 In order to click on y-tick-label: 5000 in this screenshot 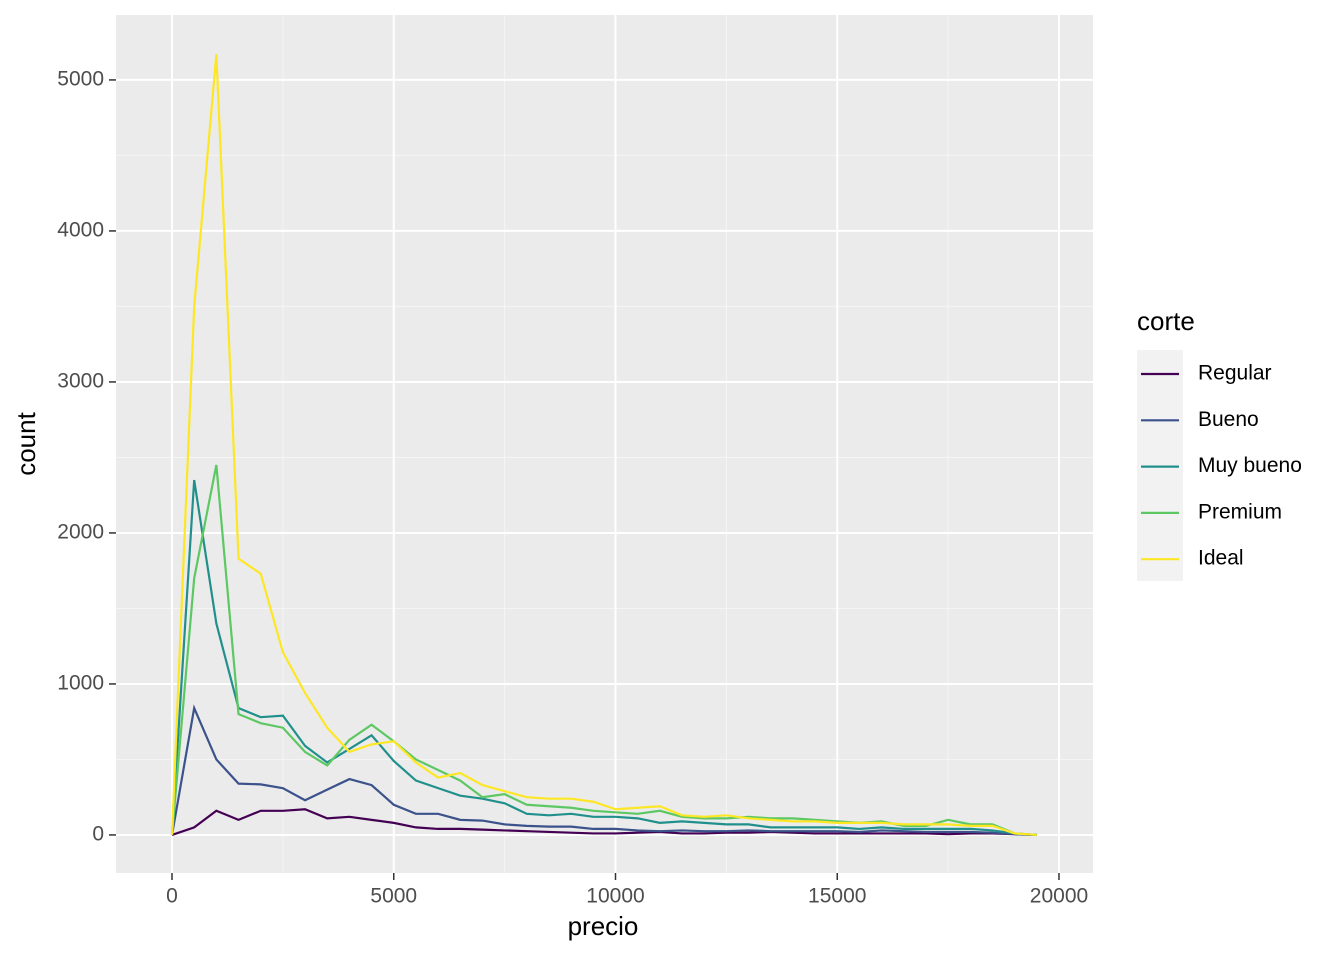, I will do `click(80, 78)`.